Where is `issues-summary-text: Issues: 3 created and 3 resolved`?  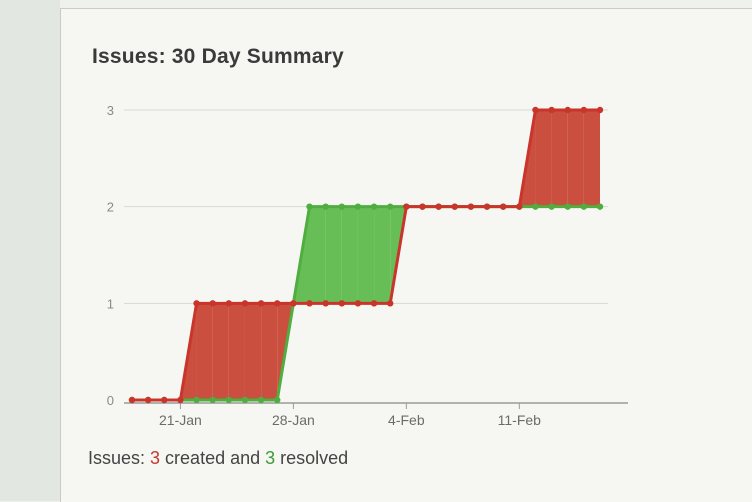 issues-summary-text: Issues: 3 created and 3 resolved is located at coordinates (218, 458).